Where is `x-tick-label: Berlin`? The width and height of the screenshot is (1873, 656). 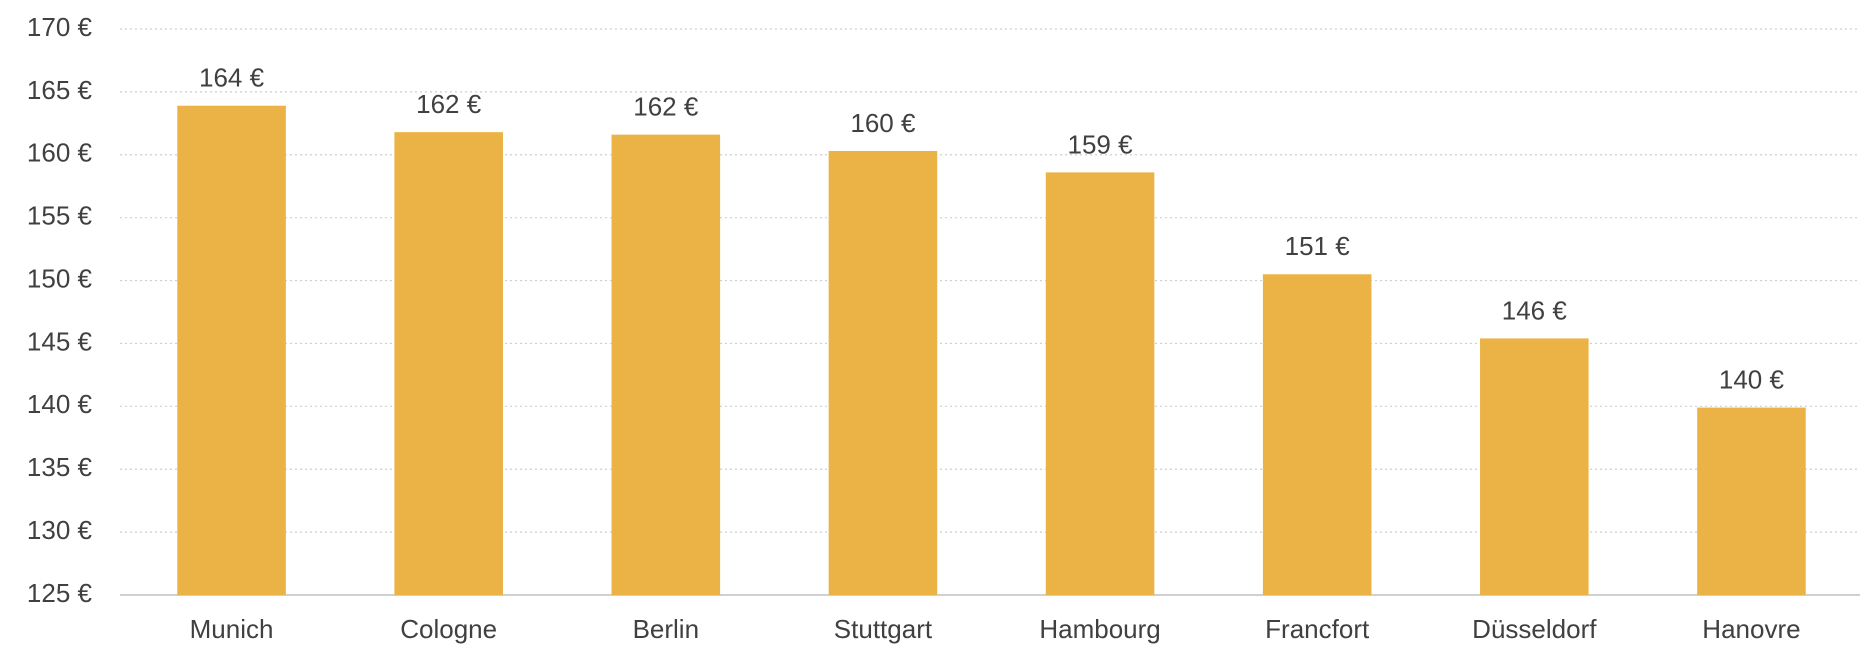 x-tick-label: Berlin is located at coordinates (666, 629).